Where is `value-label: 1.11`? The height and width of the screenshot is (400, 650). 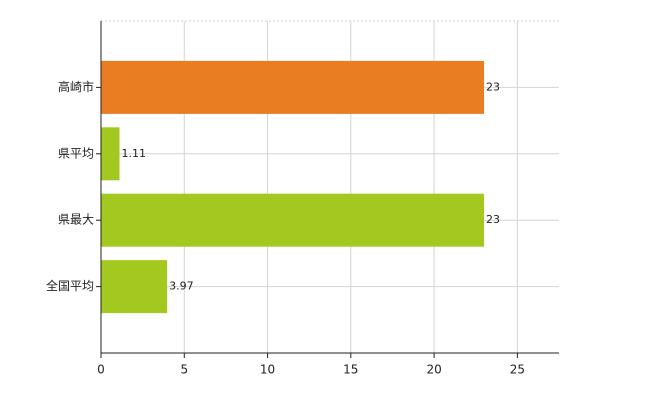
value-label: 1.11 is located at coordinates (133, 153).